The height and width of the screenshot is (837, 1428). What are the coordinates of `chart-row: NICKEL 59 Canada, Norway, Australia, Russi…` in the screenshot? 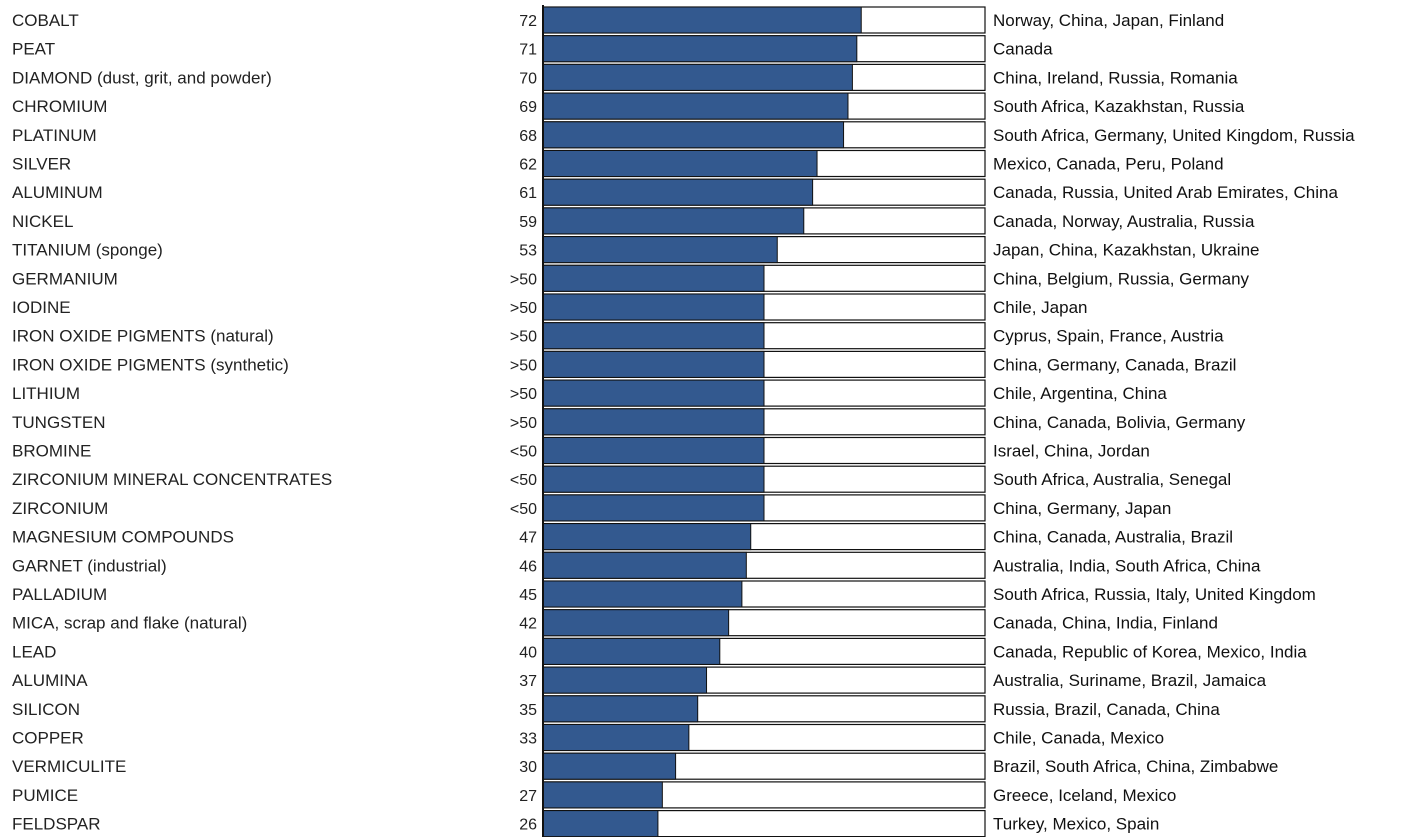 It's located at (633, 221).